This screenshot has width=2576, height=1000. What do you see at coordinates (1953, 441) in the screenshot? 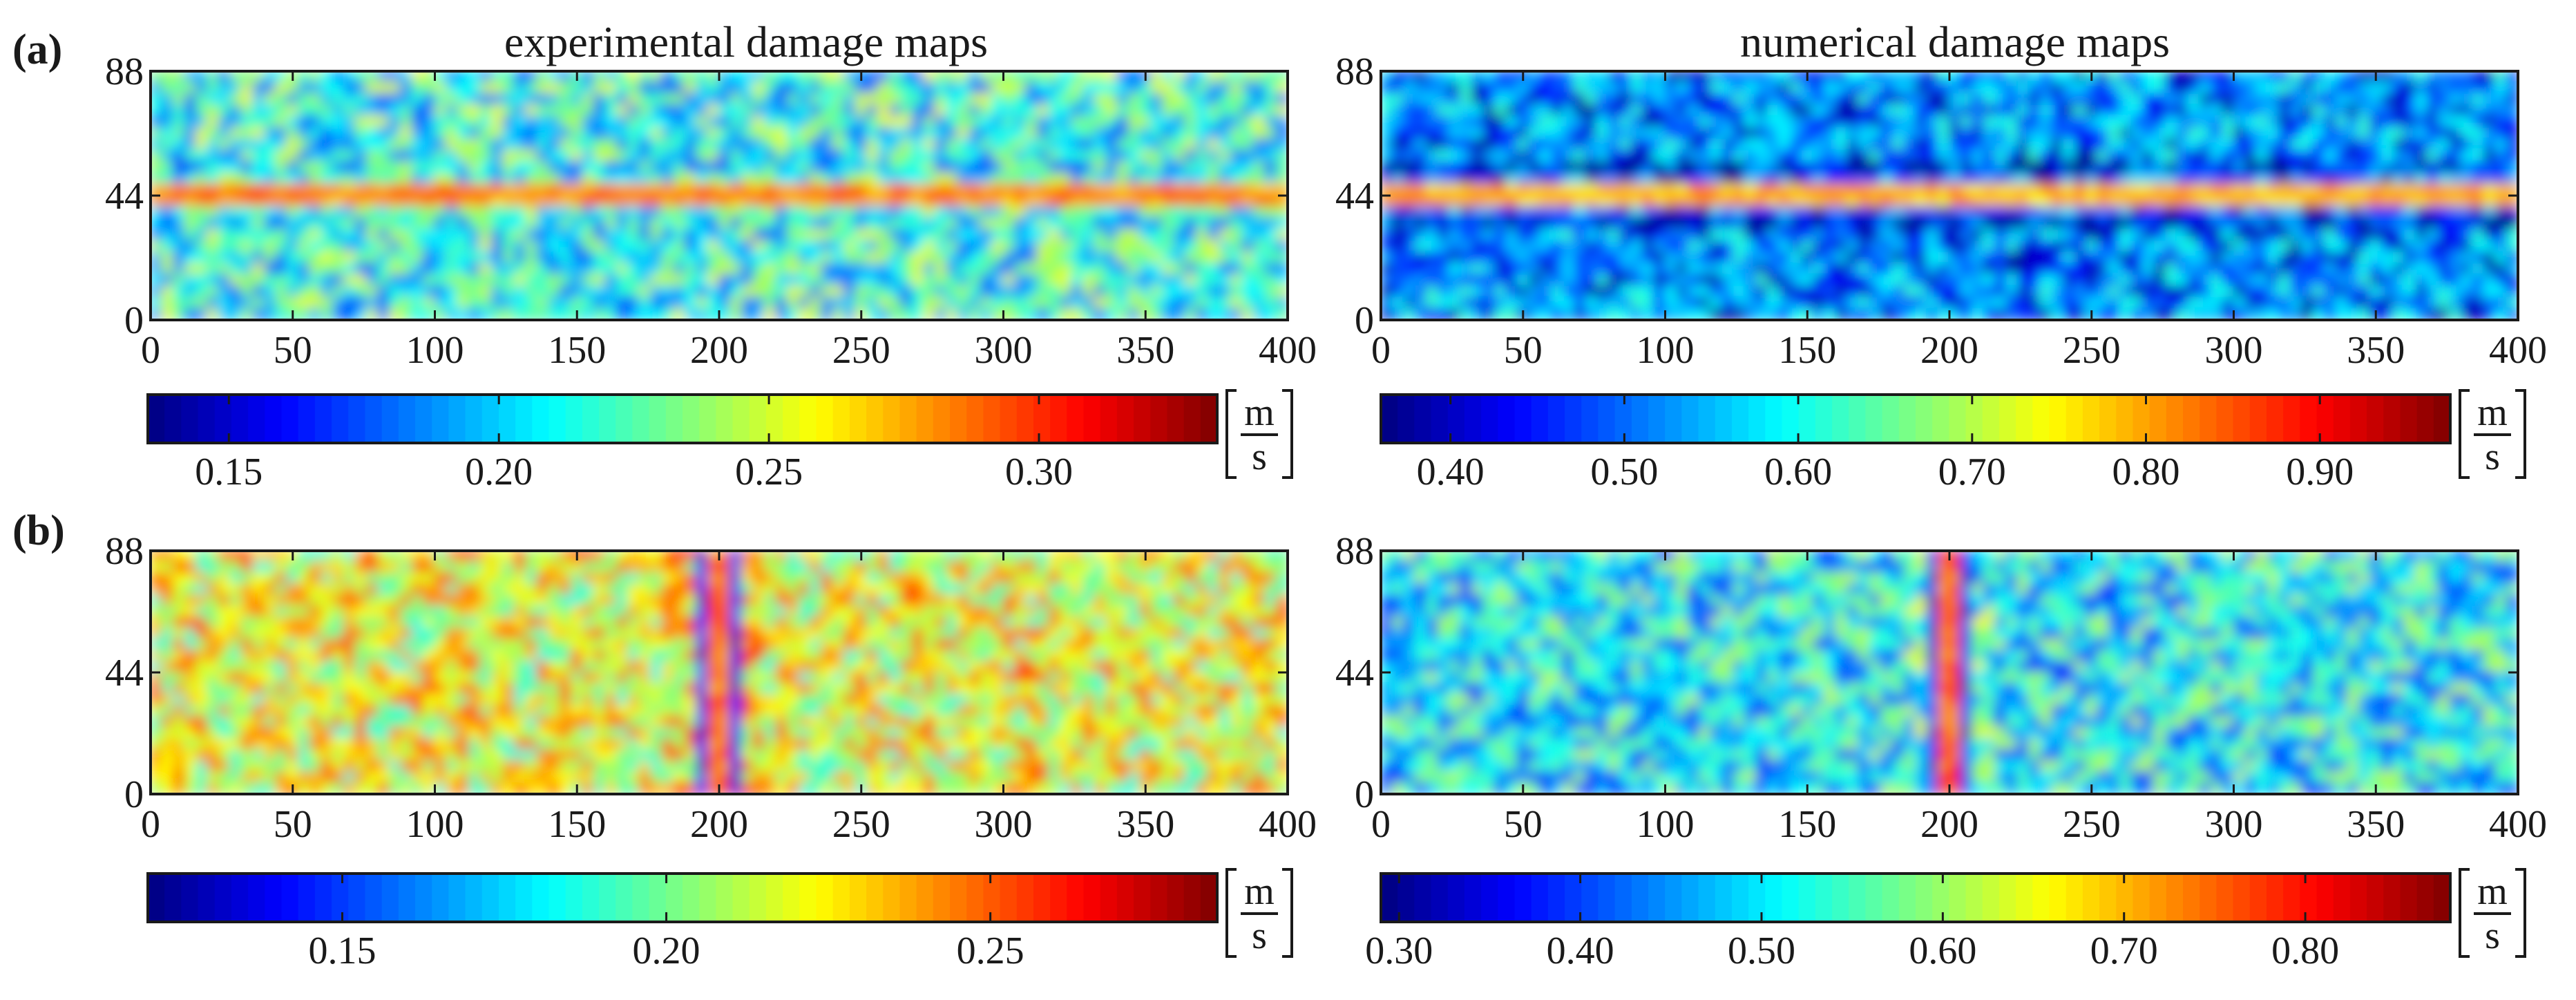
I see `colorbar-a-right: 0.40 0.50 0.60 0.70 0.80 0.90 ms` at bounding box center [1953, 441].